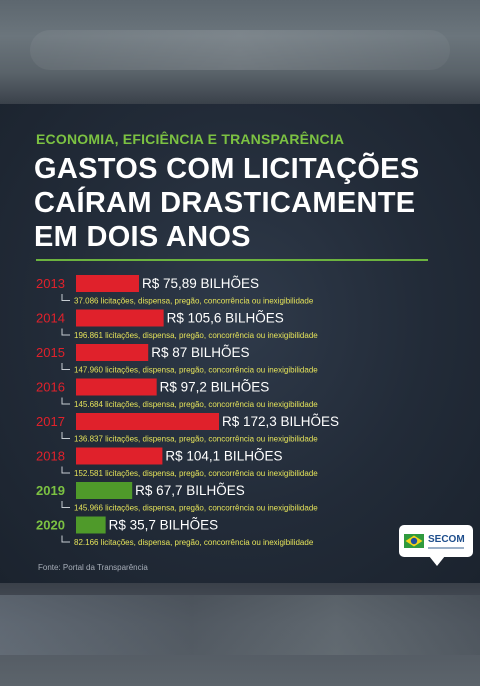 Image resolution: width=480 pixels, height=686 pixels. I want to click on title-line: GASTOS COM LICITAÇÕES, so click(227, 169).